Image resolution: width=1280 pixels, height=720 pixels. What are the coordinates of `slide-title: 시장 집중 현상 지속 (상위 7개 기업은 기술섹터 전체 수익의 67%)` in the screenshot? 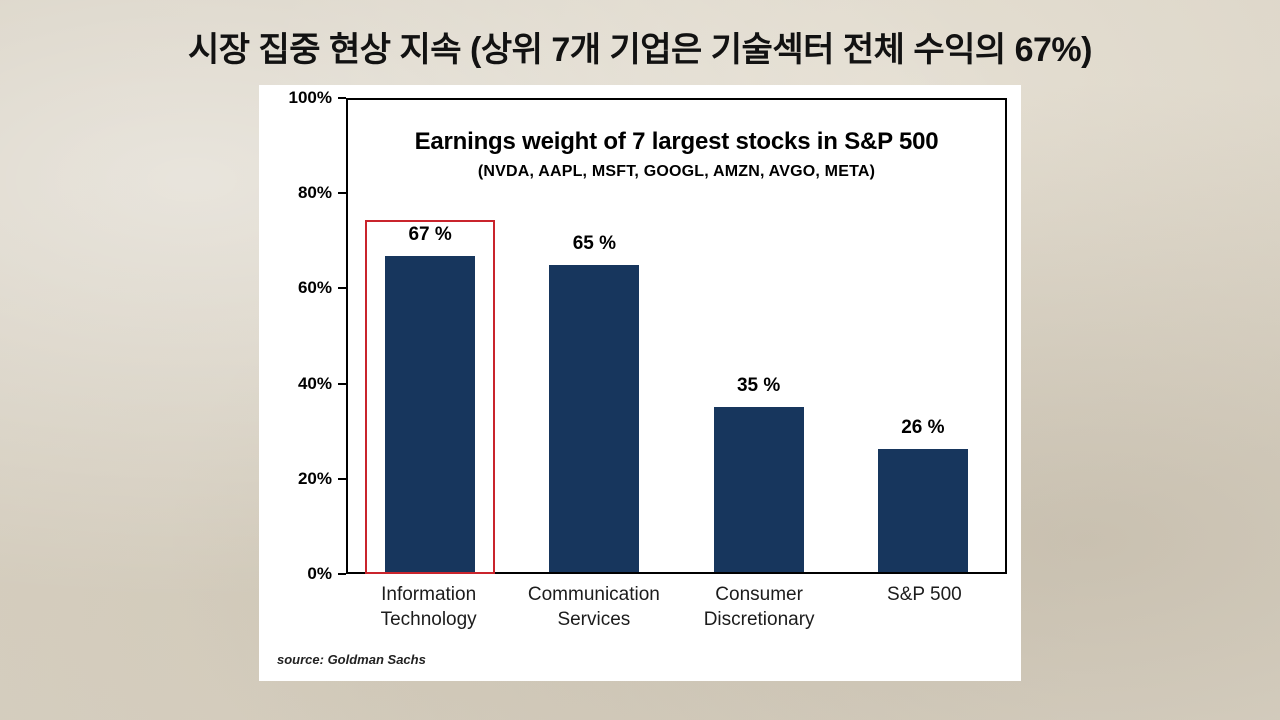 It's located at (640, 50).